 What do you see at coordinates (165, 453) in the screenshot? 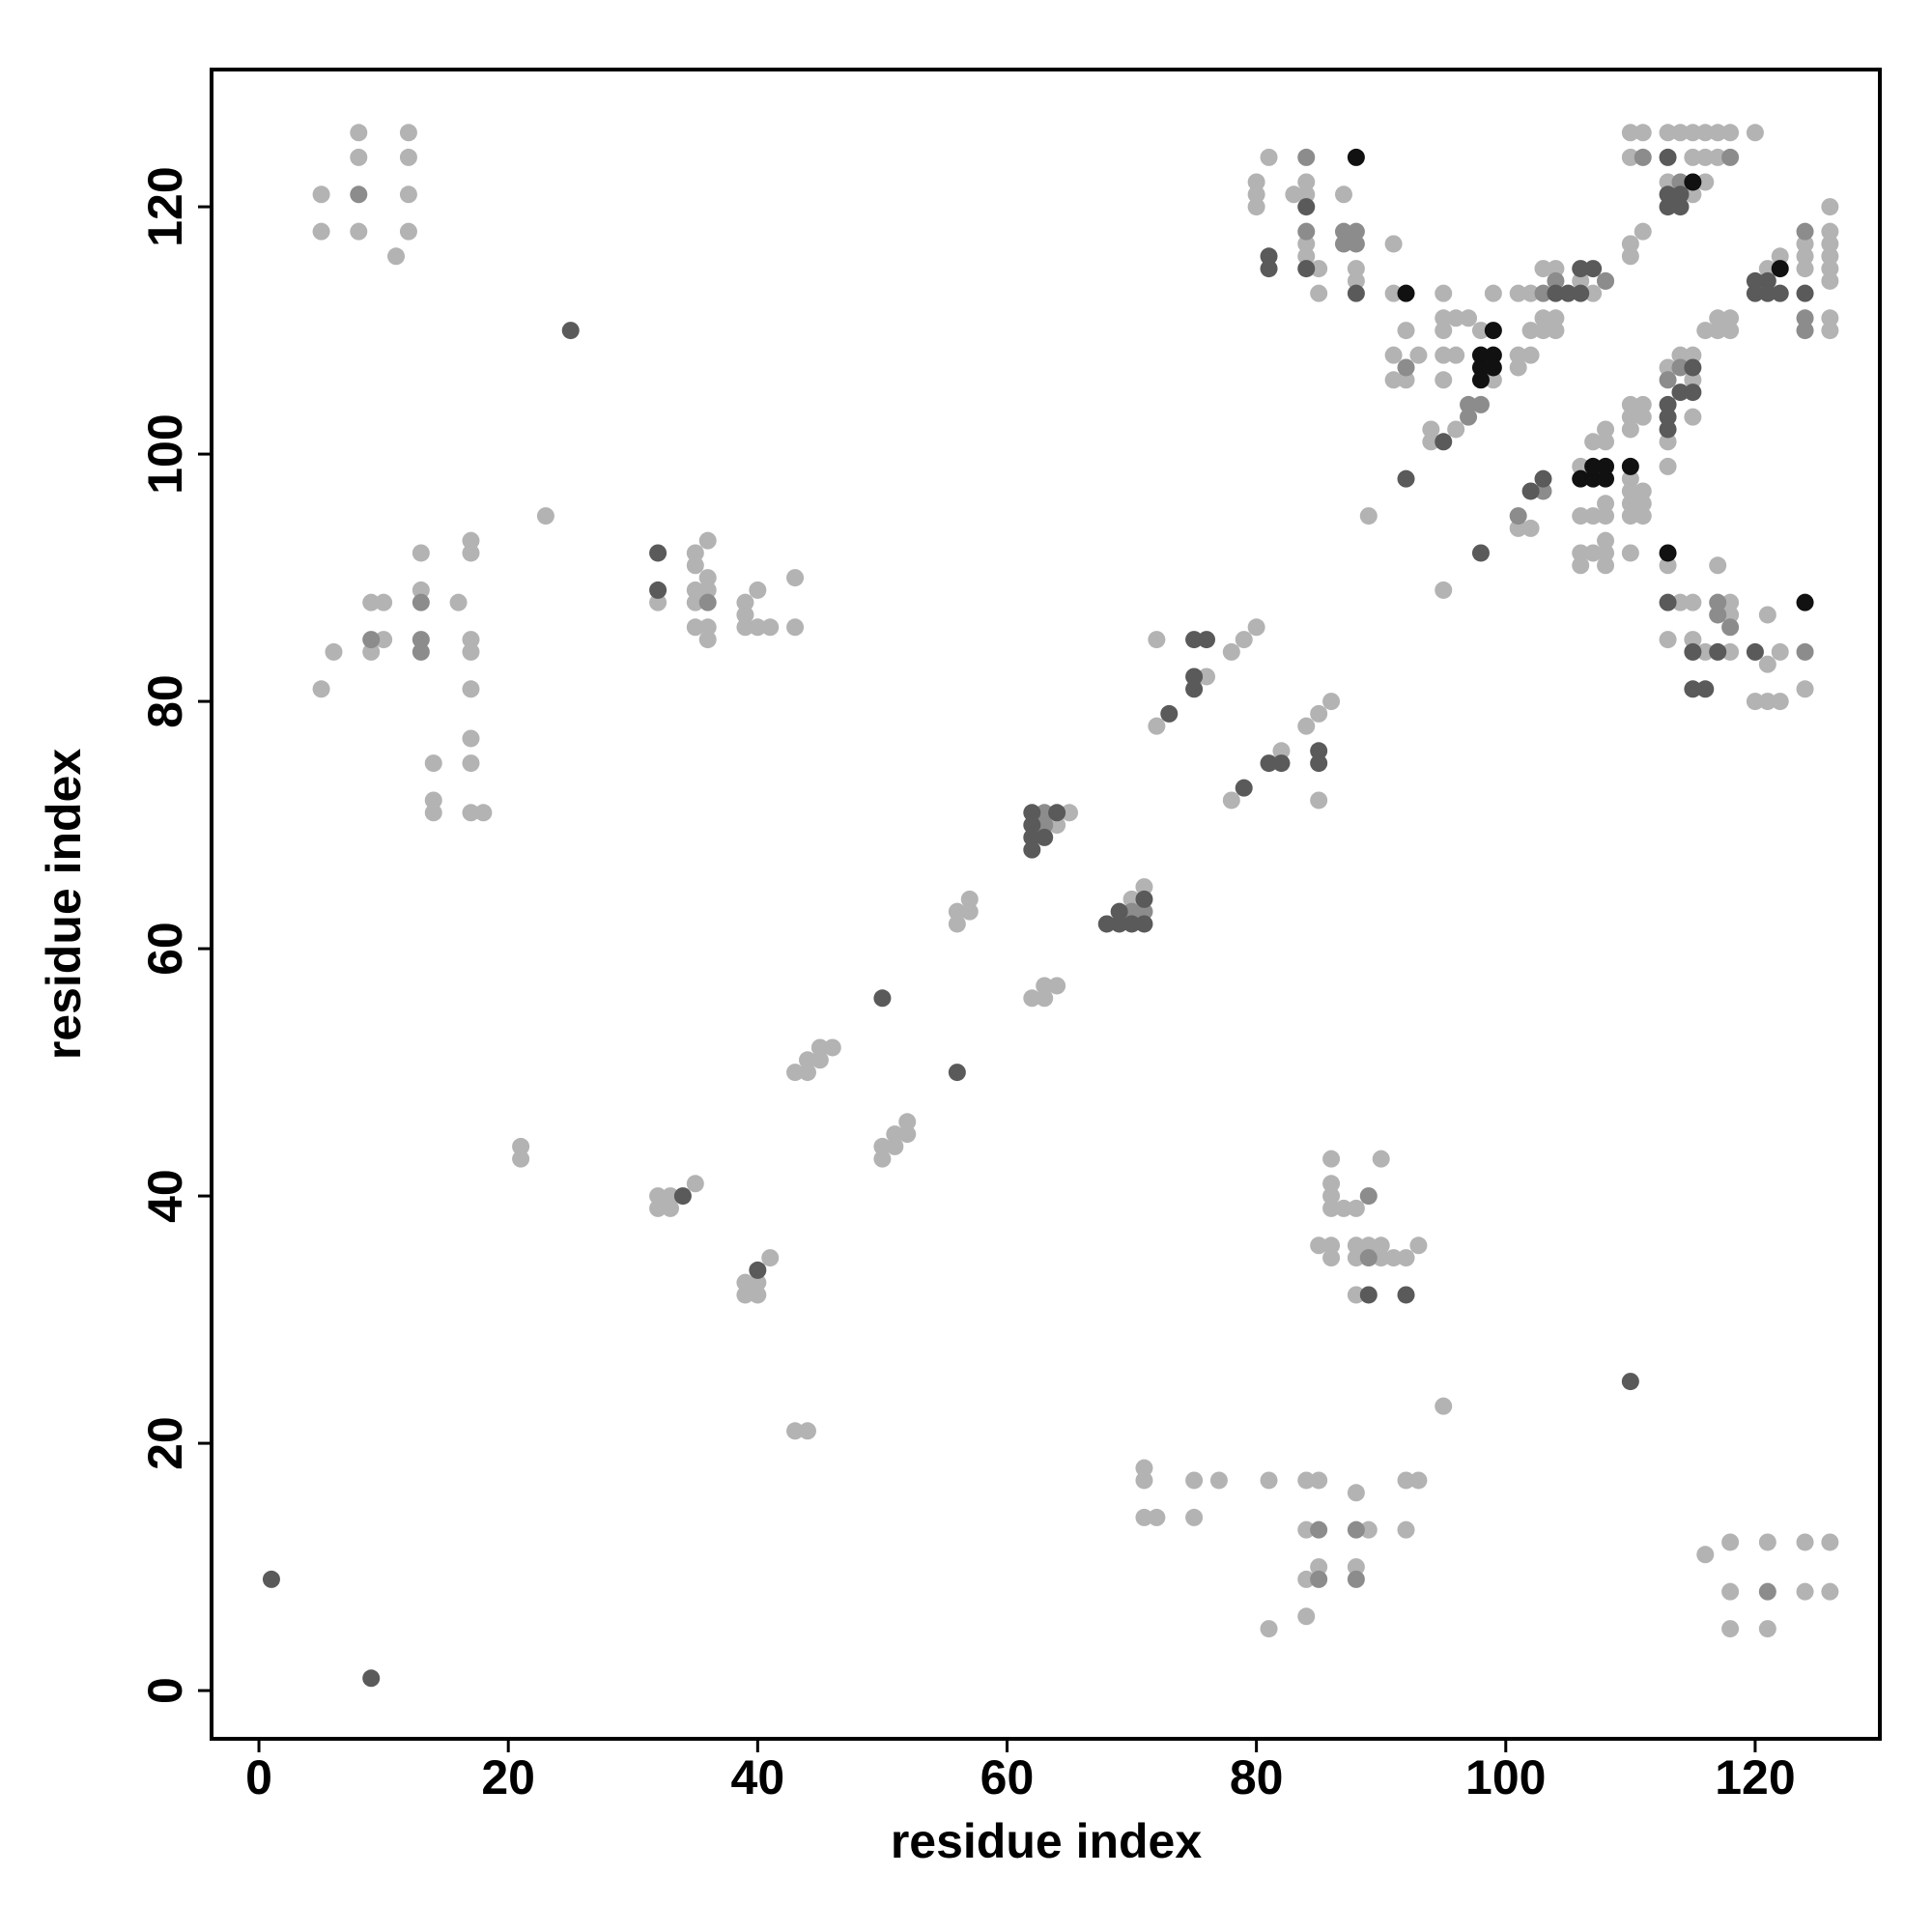
I see `y-tick-label: 100` at bounding box center [165, 453].